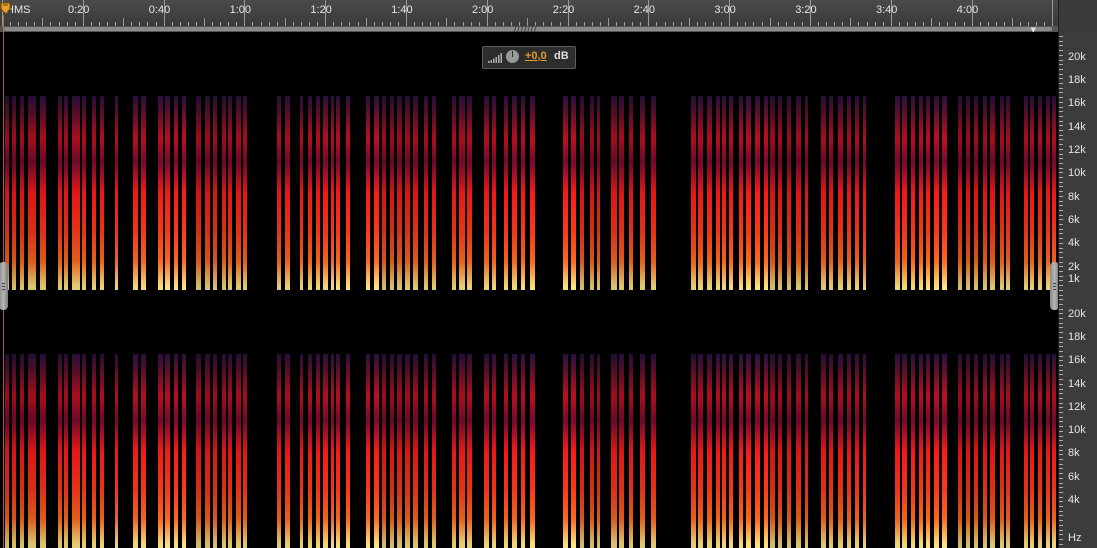  What do you see at coordinates (1033, 30) in the screenshot?
I see `scroll-arrow-icon: ▼` at bounding box center [1033, 30].